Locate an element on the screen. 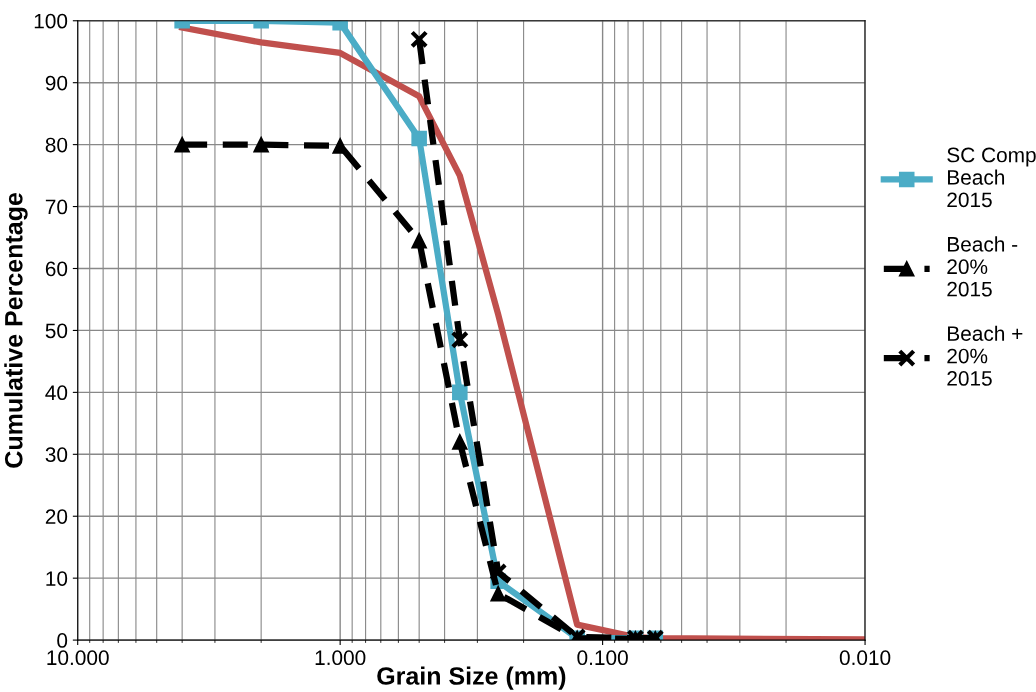 The height and width of the screenshot is (692, 1036). x-tick-label: 0.100 is located at coordinates (602, 658).